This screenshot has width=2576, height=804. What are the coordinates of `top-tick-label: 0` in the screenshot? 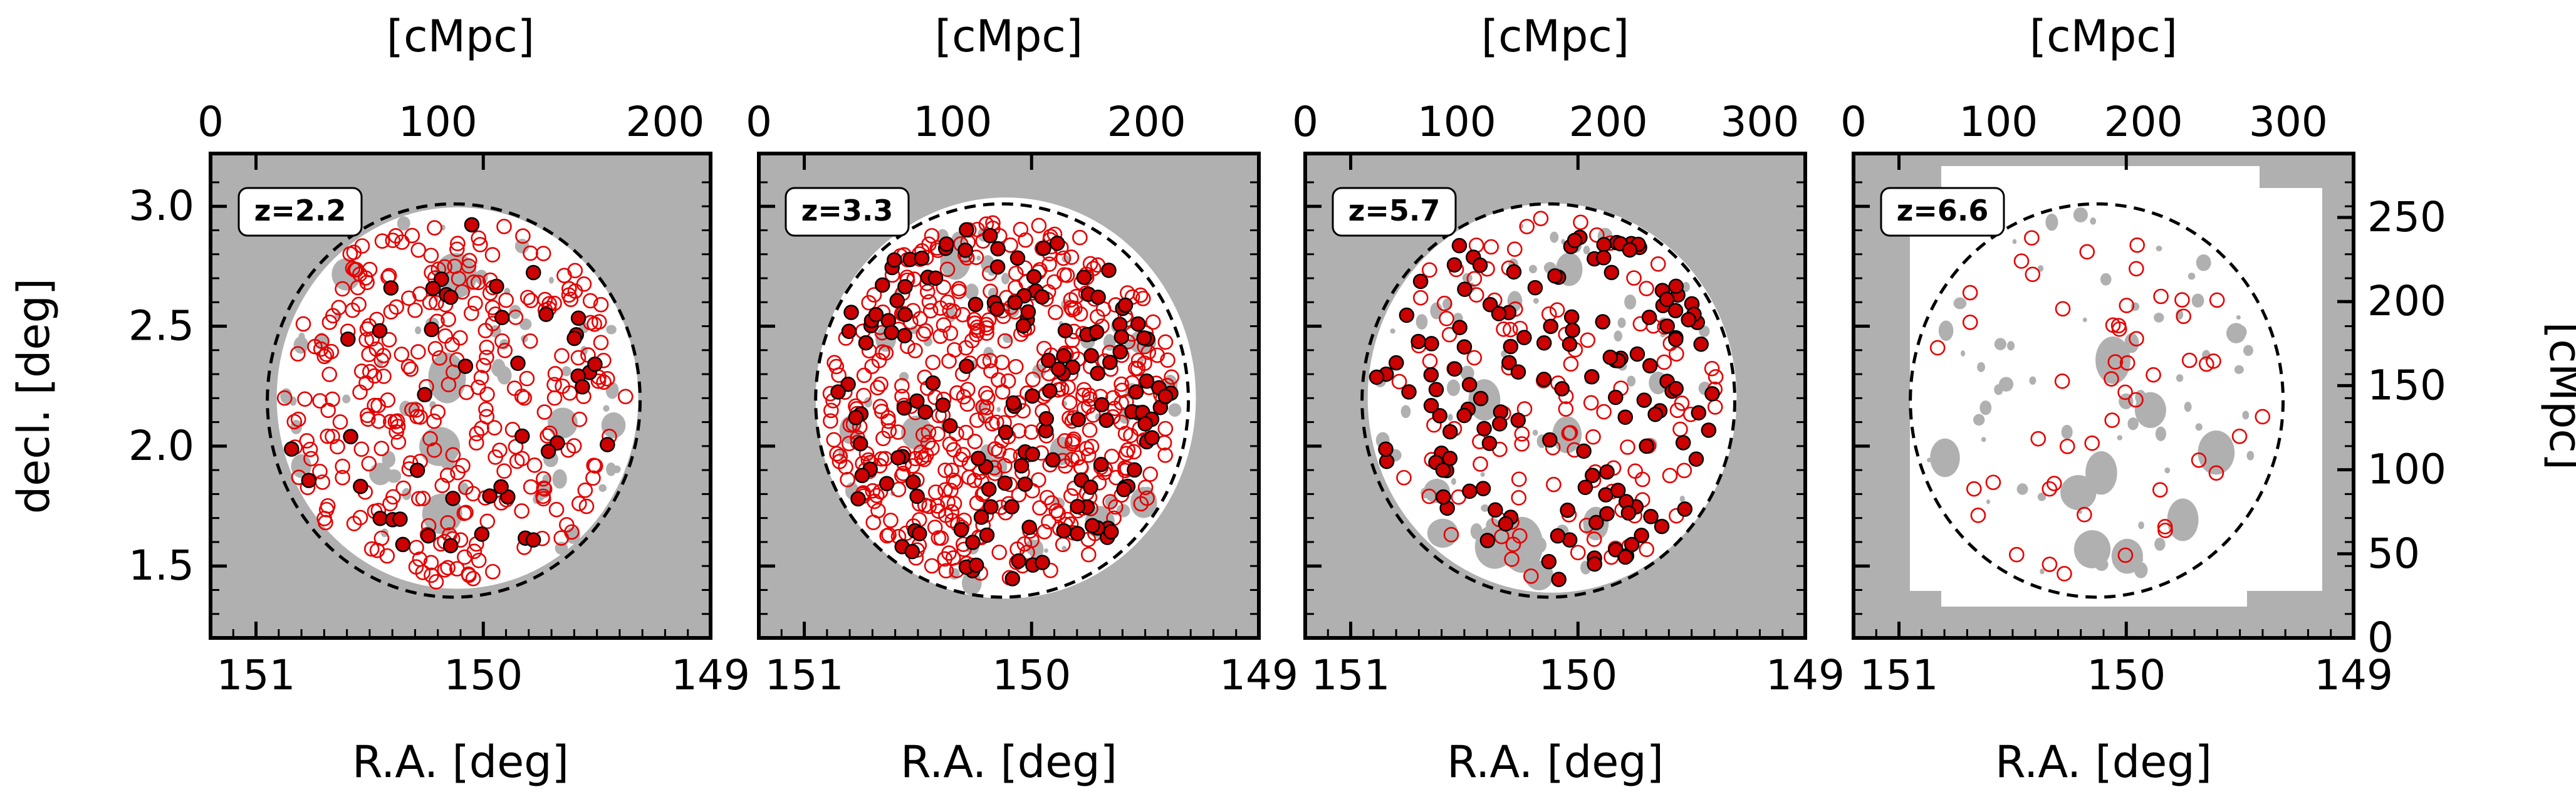 It's located at (1853, 122).